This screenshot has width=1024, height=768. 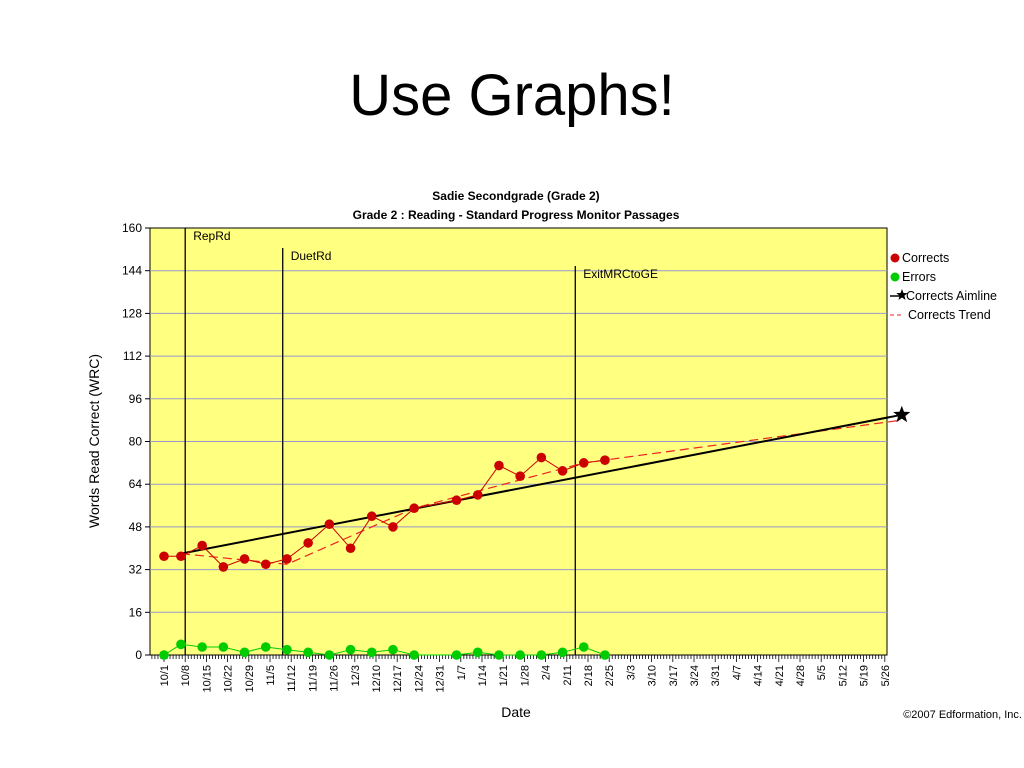 What do you see at coordinates (356, 675) in the screenshot?
I see `x-tick-label: 12/3` at bounding box center [356, 675].